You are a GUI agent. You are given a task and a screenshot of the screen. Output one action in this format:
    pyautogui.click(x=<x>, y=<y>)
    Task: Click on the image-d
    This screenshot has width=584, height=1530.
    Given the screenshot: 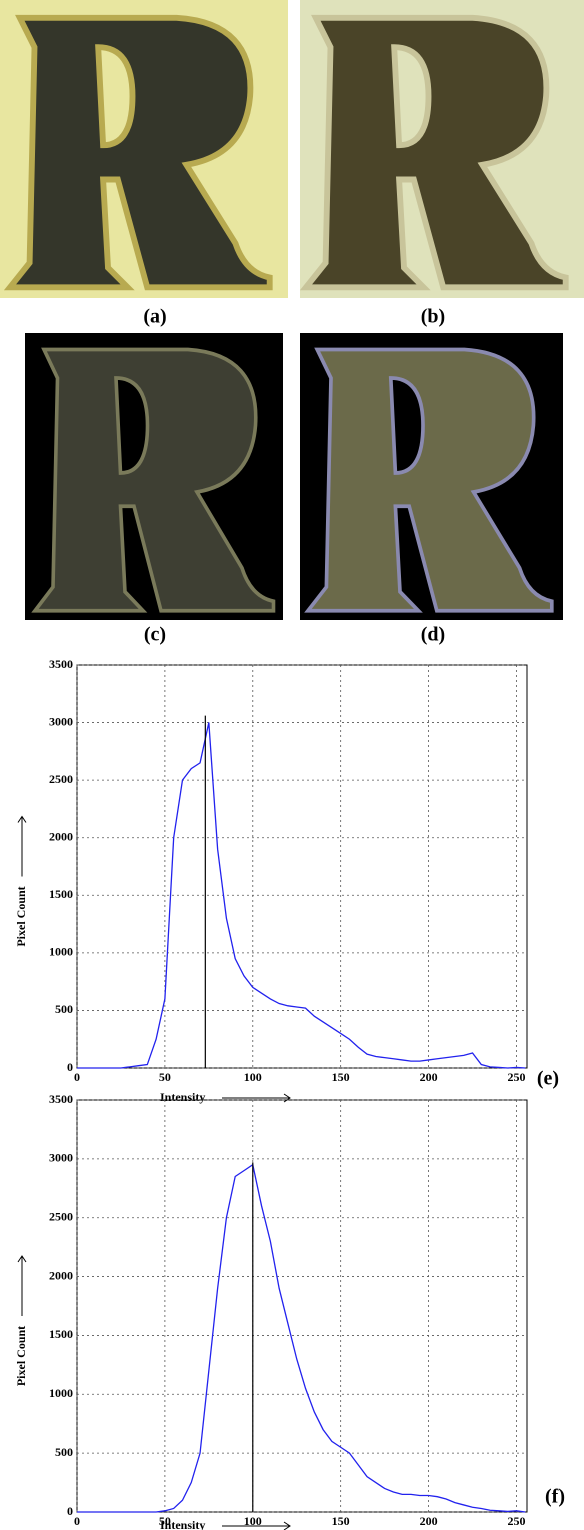 What is the action you would take?
    pyautogui.click(x=431, y=476)
    